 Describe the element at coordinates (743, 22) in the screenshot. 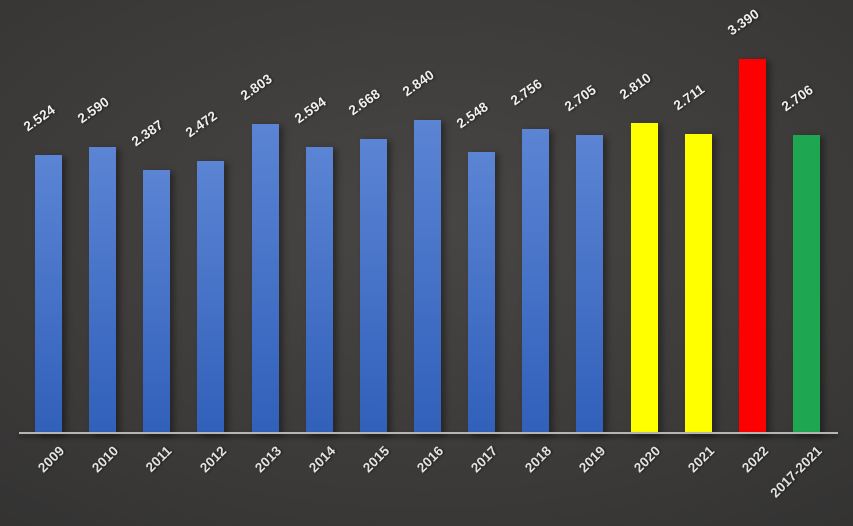

I see `value-label-2022: 3.390` at that location.